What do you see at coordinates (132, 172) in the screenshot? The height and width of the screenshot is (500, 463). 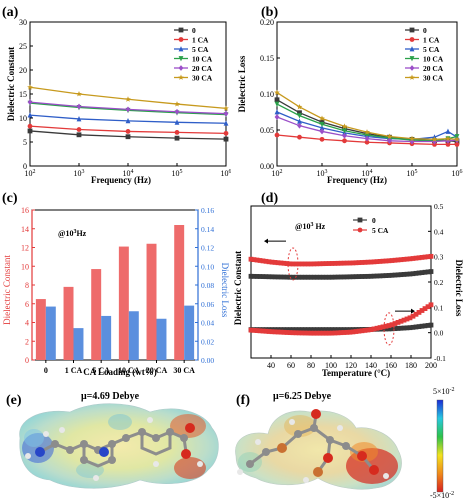 I see `panel-a-xtick-label-exp: 4` at bounding box center [132, 172].